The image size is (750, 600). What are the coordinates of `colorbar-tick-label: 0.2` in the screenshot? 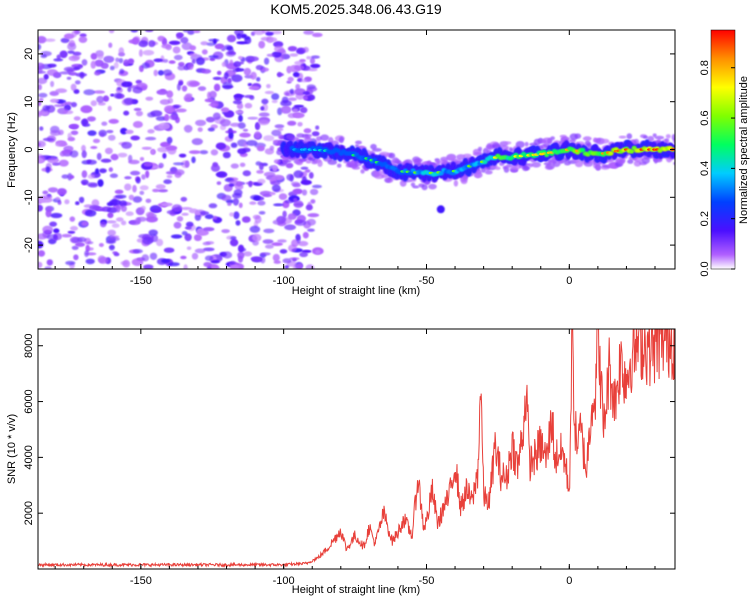 It's located at (705, 218).